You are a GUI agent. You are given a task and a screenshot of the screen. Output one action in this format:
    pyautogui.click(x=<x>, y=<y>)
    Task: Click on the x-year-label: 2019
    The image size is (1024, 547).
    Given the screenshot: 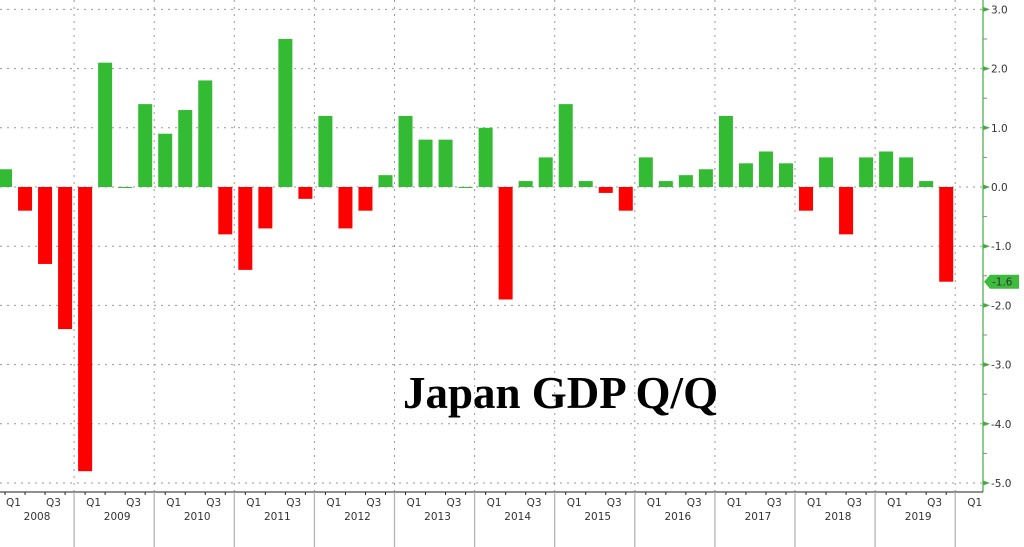 What is the action you would take?
    pyautogui.click(x=918, y=517)
    